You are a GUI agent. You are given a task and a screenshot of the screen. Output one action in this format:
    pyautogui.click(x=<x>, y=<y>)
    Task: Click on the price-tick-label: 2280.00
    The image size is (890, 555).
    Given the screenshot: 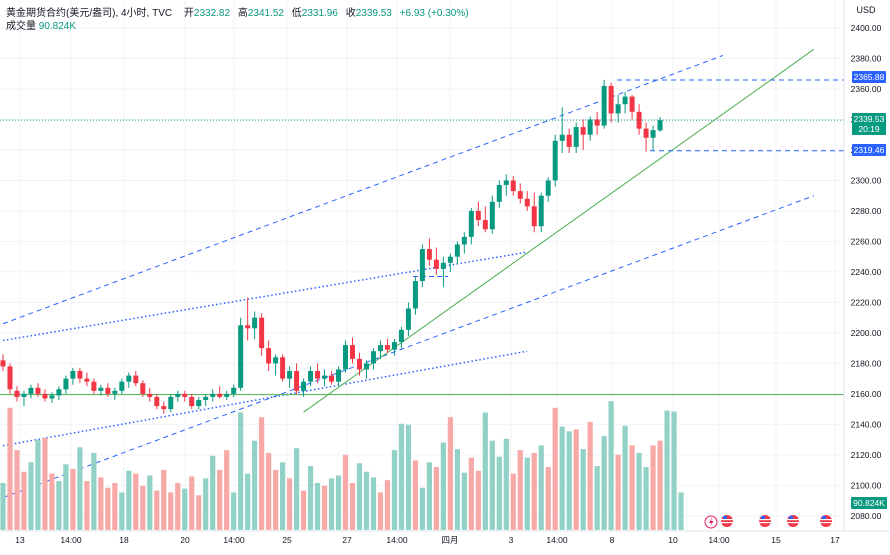 What is the action you would take?
    pyautogui.click(x=866, y=211)
    